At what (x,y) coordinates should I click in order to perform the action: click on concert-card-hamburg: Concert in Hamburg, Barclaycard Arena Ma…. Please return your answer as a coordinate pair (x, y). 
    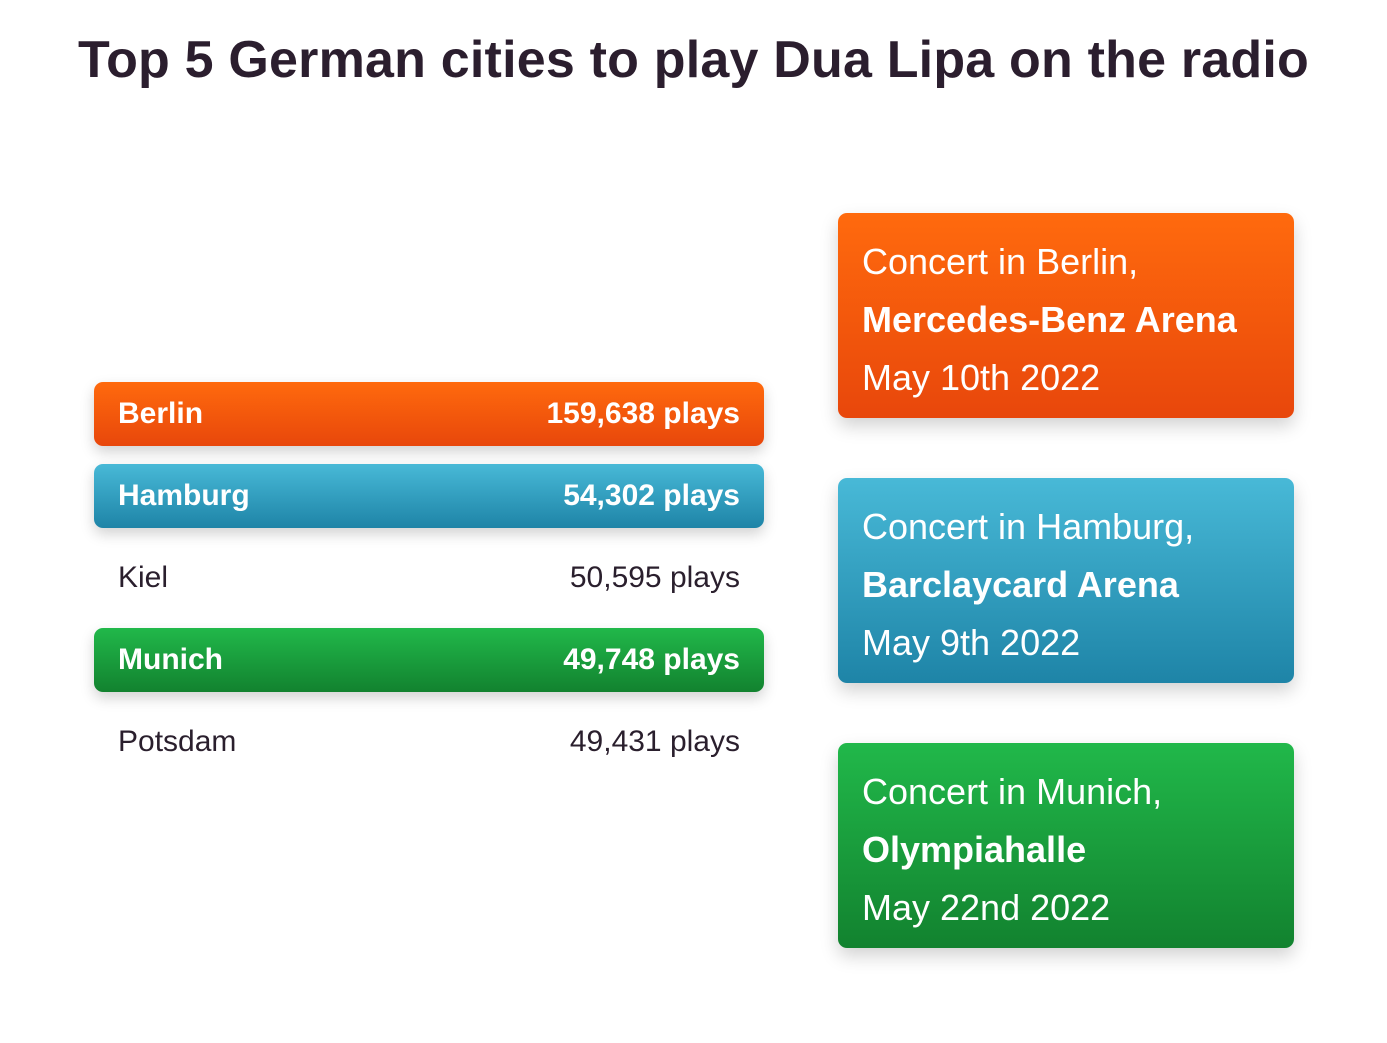
    Looking at the image, I should click on (1066, 580).